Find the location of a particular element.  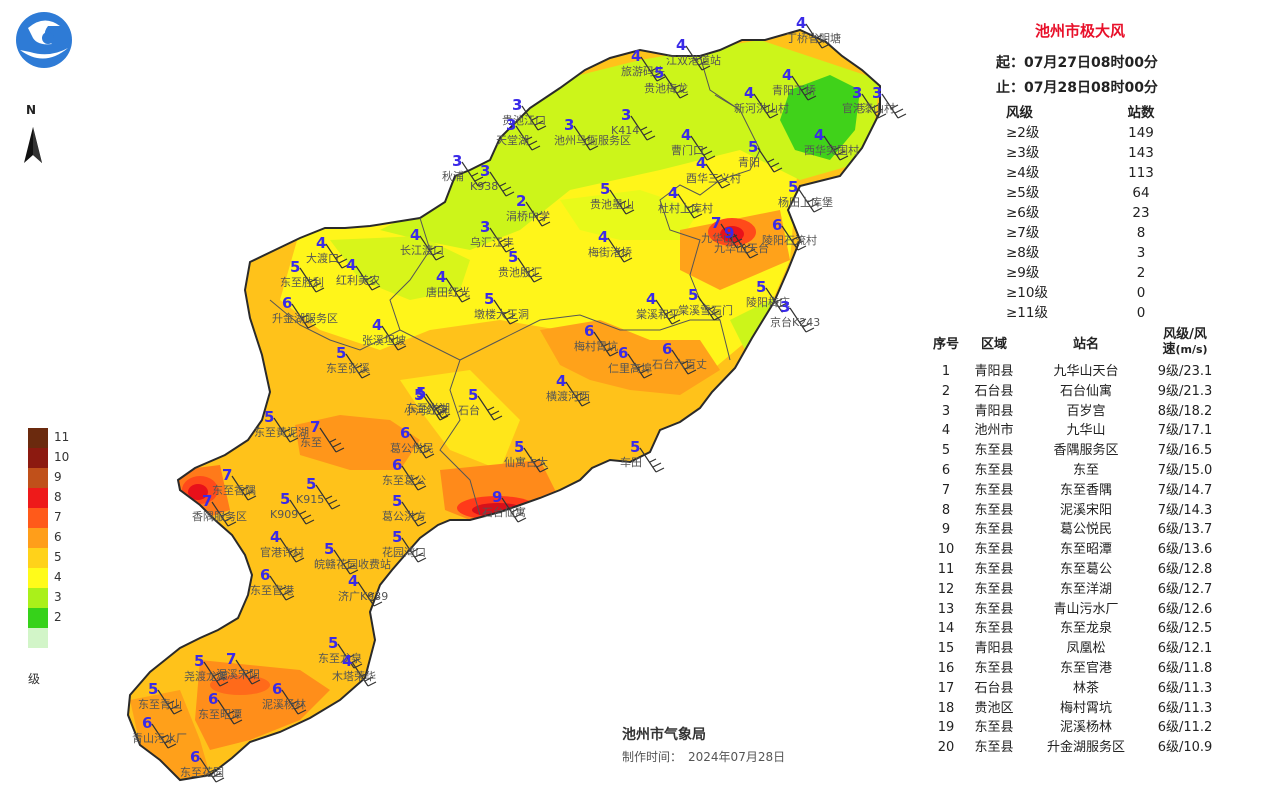

rank-value: 6级/10.9 is located at coordinates (1185, 748).